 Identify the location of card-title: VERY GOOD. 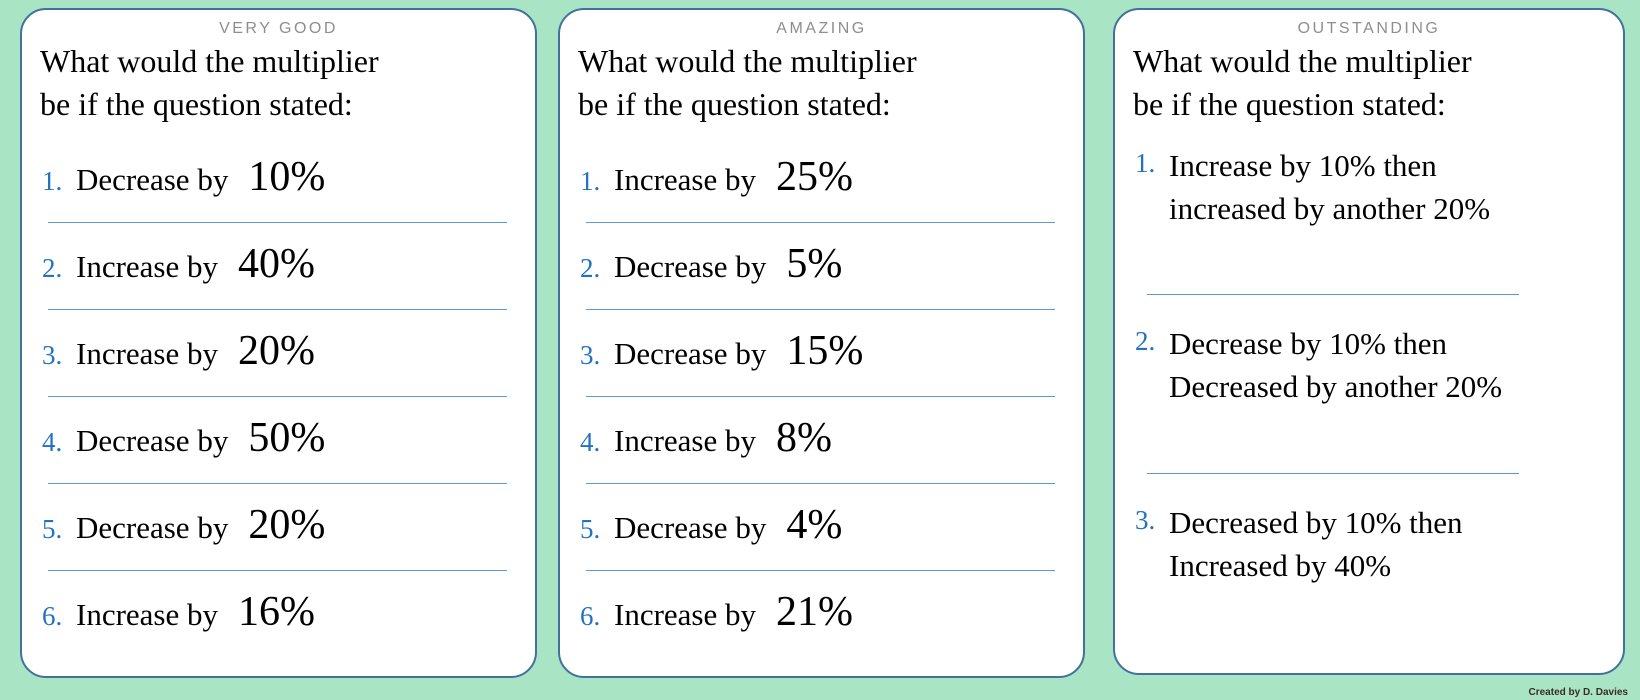
(278, 28).